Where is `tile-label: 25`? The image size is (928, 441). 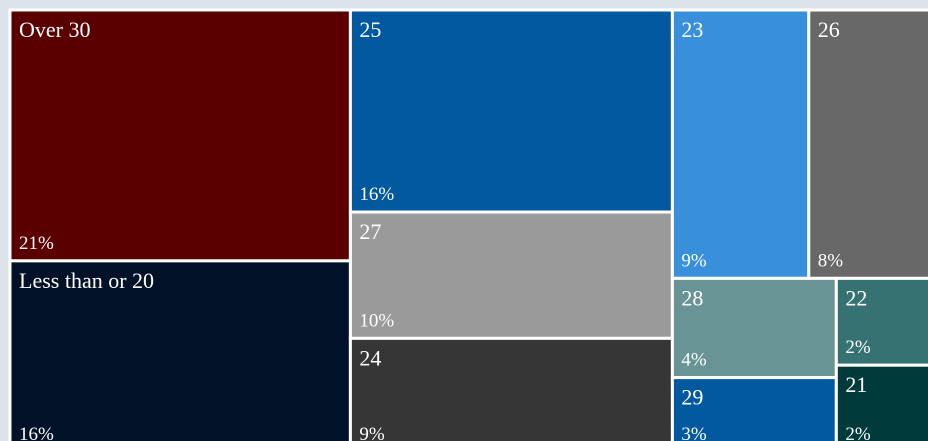
tile-label: 25 is located at coordinates (370, 29).